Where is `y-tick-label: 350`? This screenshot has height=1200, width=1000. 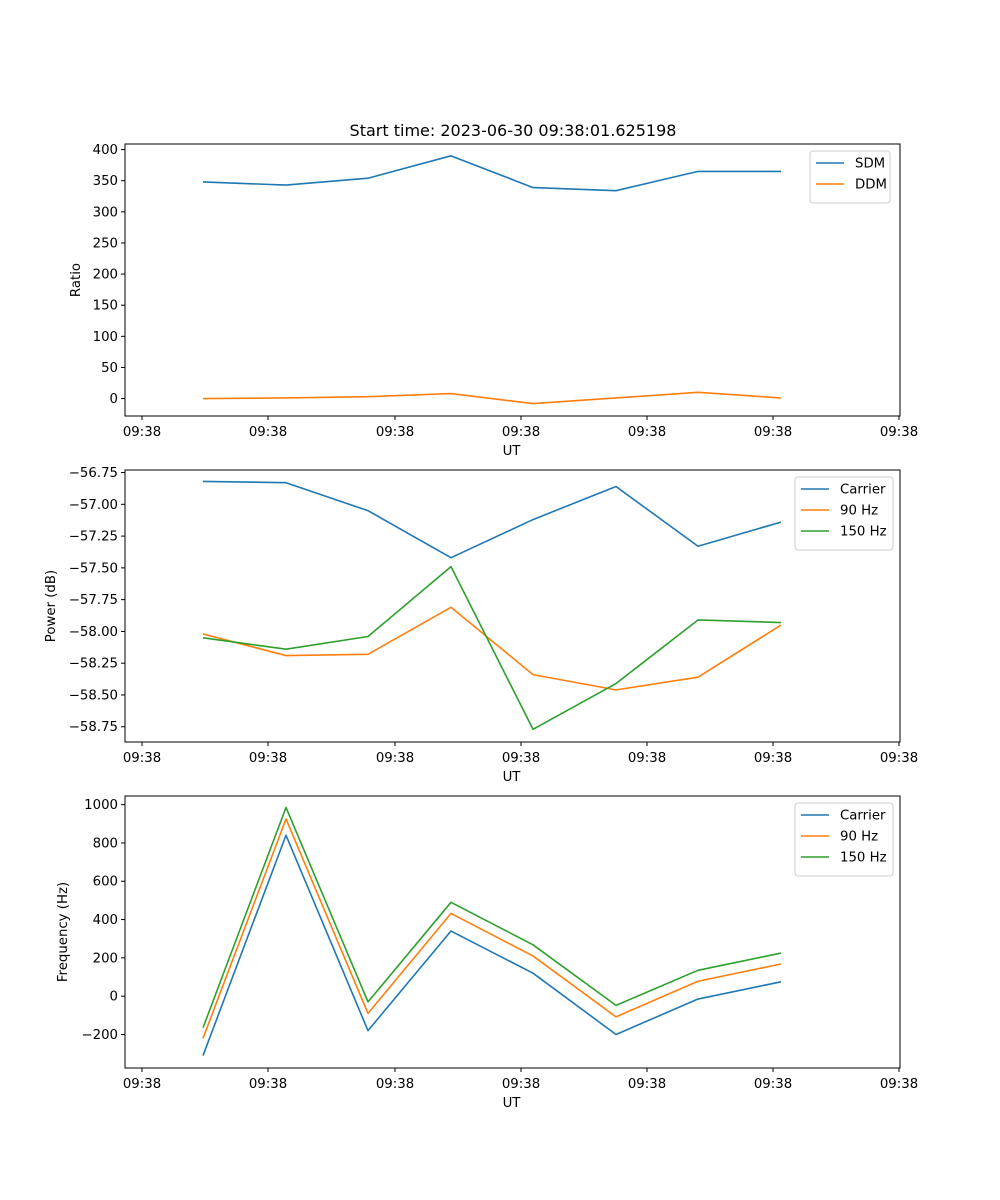 y-tick-label: 350 is located at coordinates (105, 181).